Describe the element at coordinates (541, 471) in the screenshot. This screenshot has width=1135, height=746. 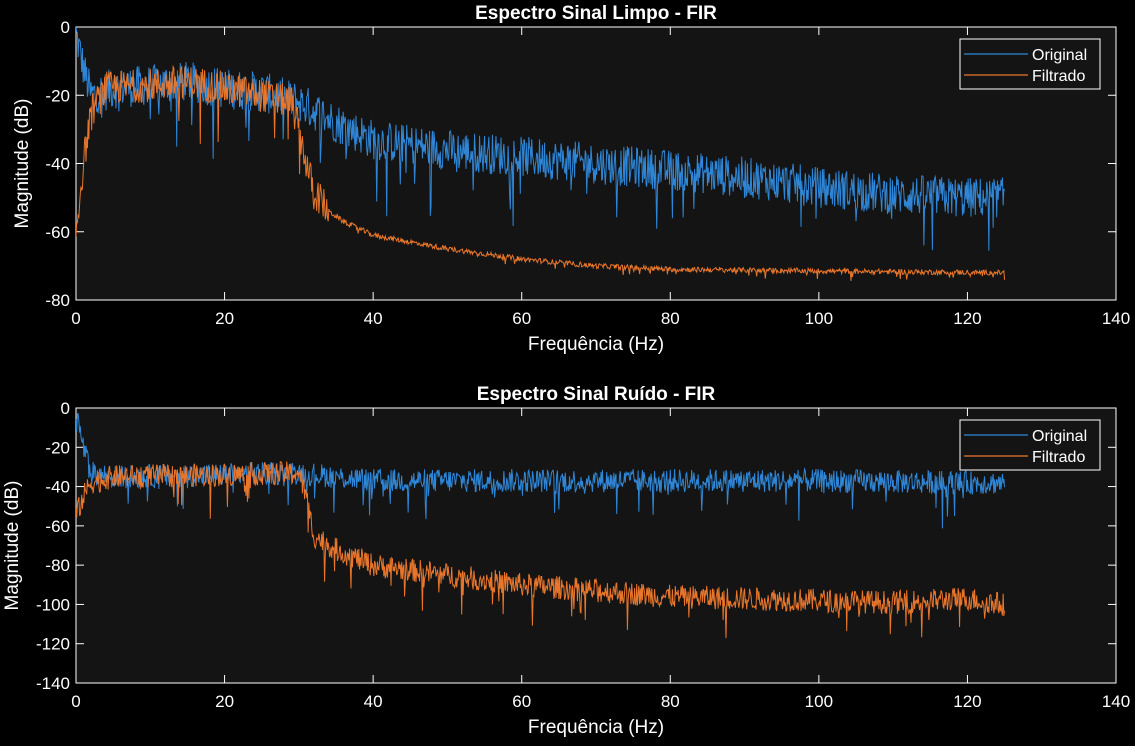
I see `series-original-line` at that location.